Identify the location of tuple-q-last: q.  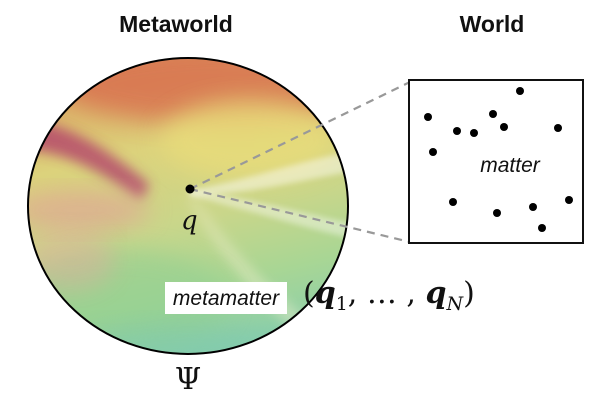
(435, 293).